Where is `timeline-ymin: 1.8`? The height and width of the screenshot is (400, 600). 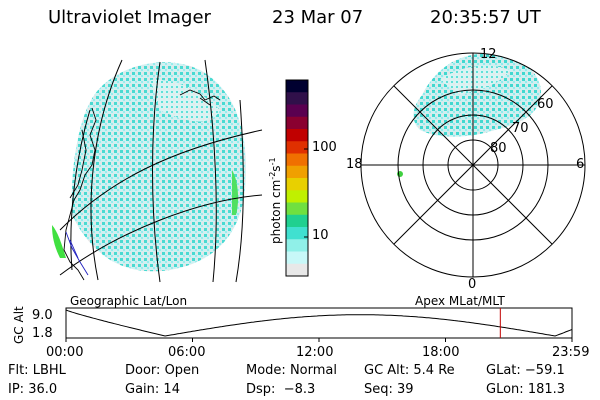 timeline-ymin: 1.8 is located at coordinates (42, 333).